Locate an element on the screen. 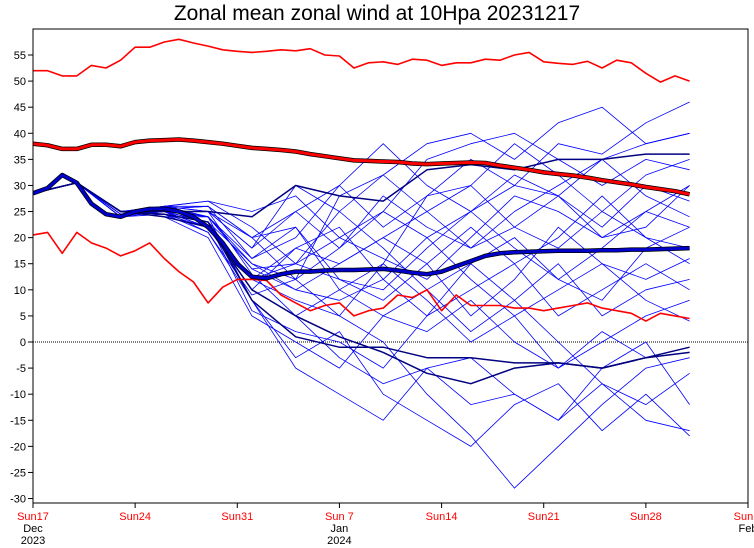 This screenshot has width=754, height=548. climatology-min-line is located at coordinates (361, 276).